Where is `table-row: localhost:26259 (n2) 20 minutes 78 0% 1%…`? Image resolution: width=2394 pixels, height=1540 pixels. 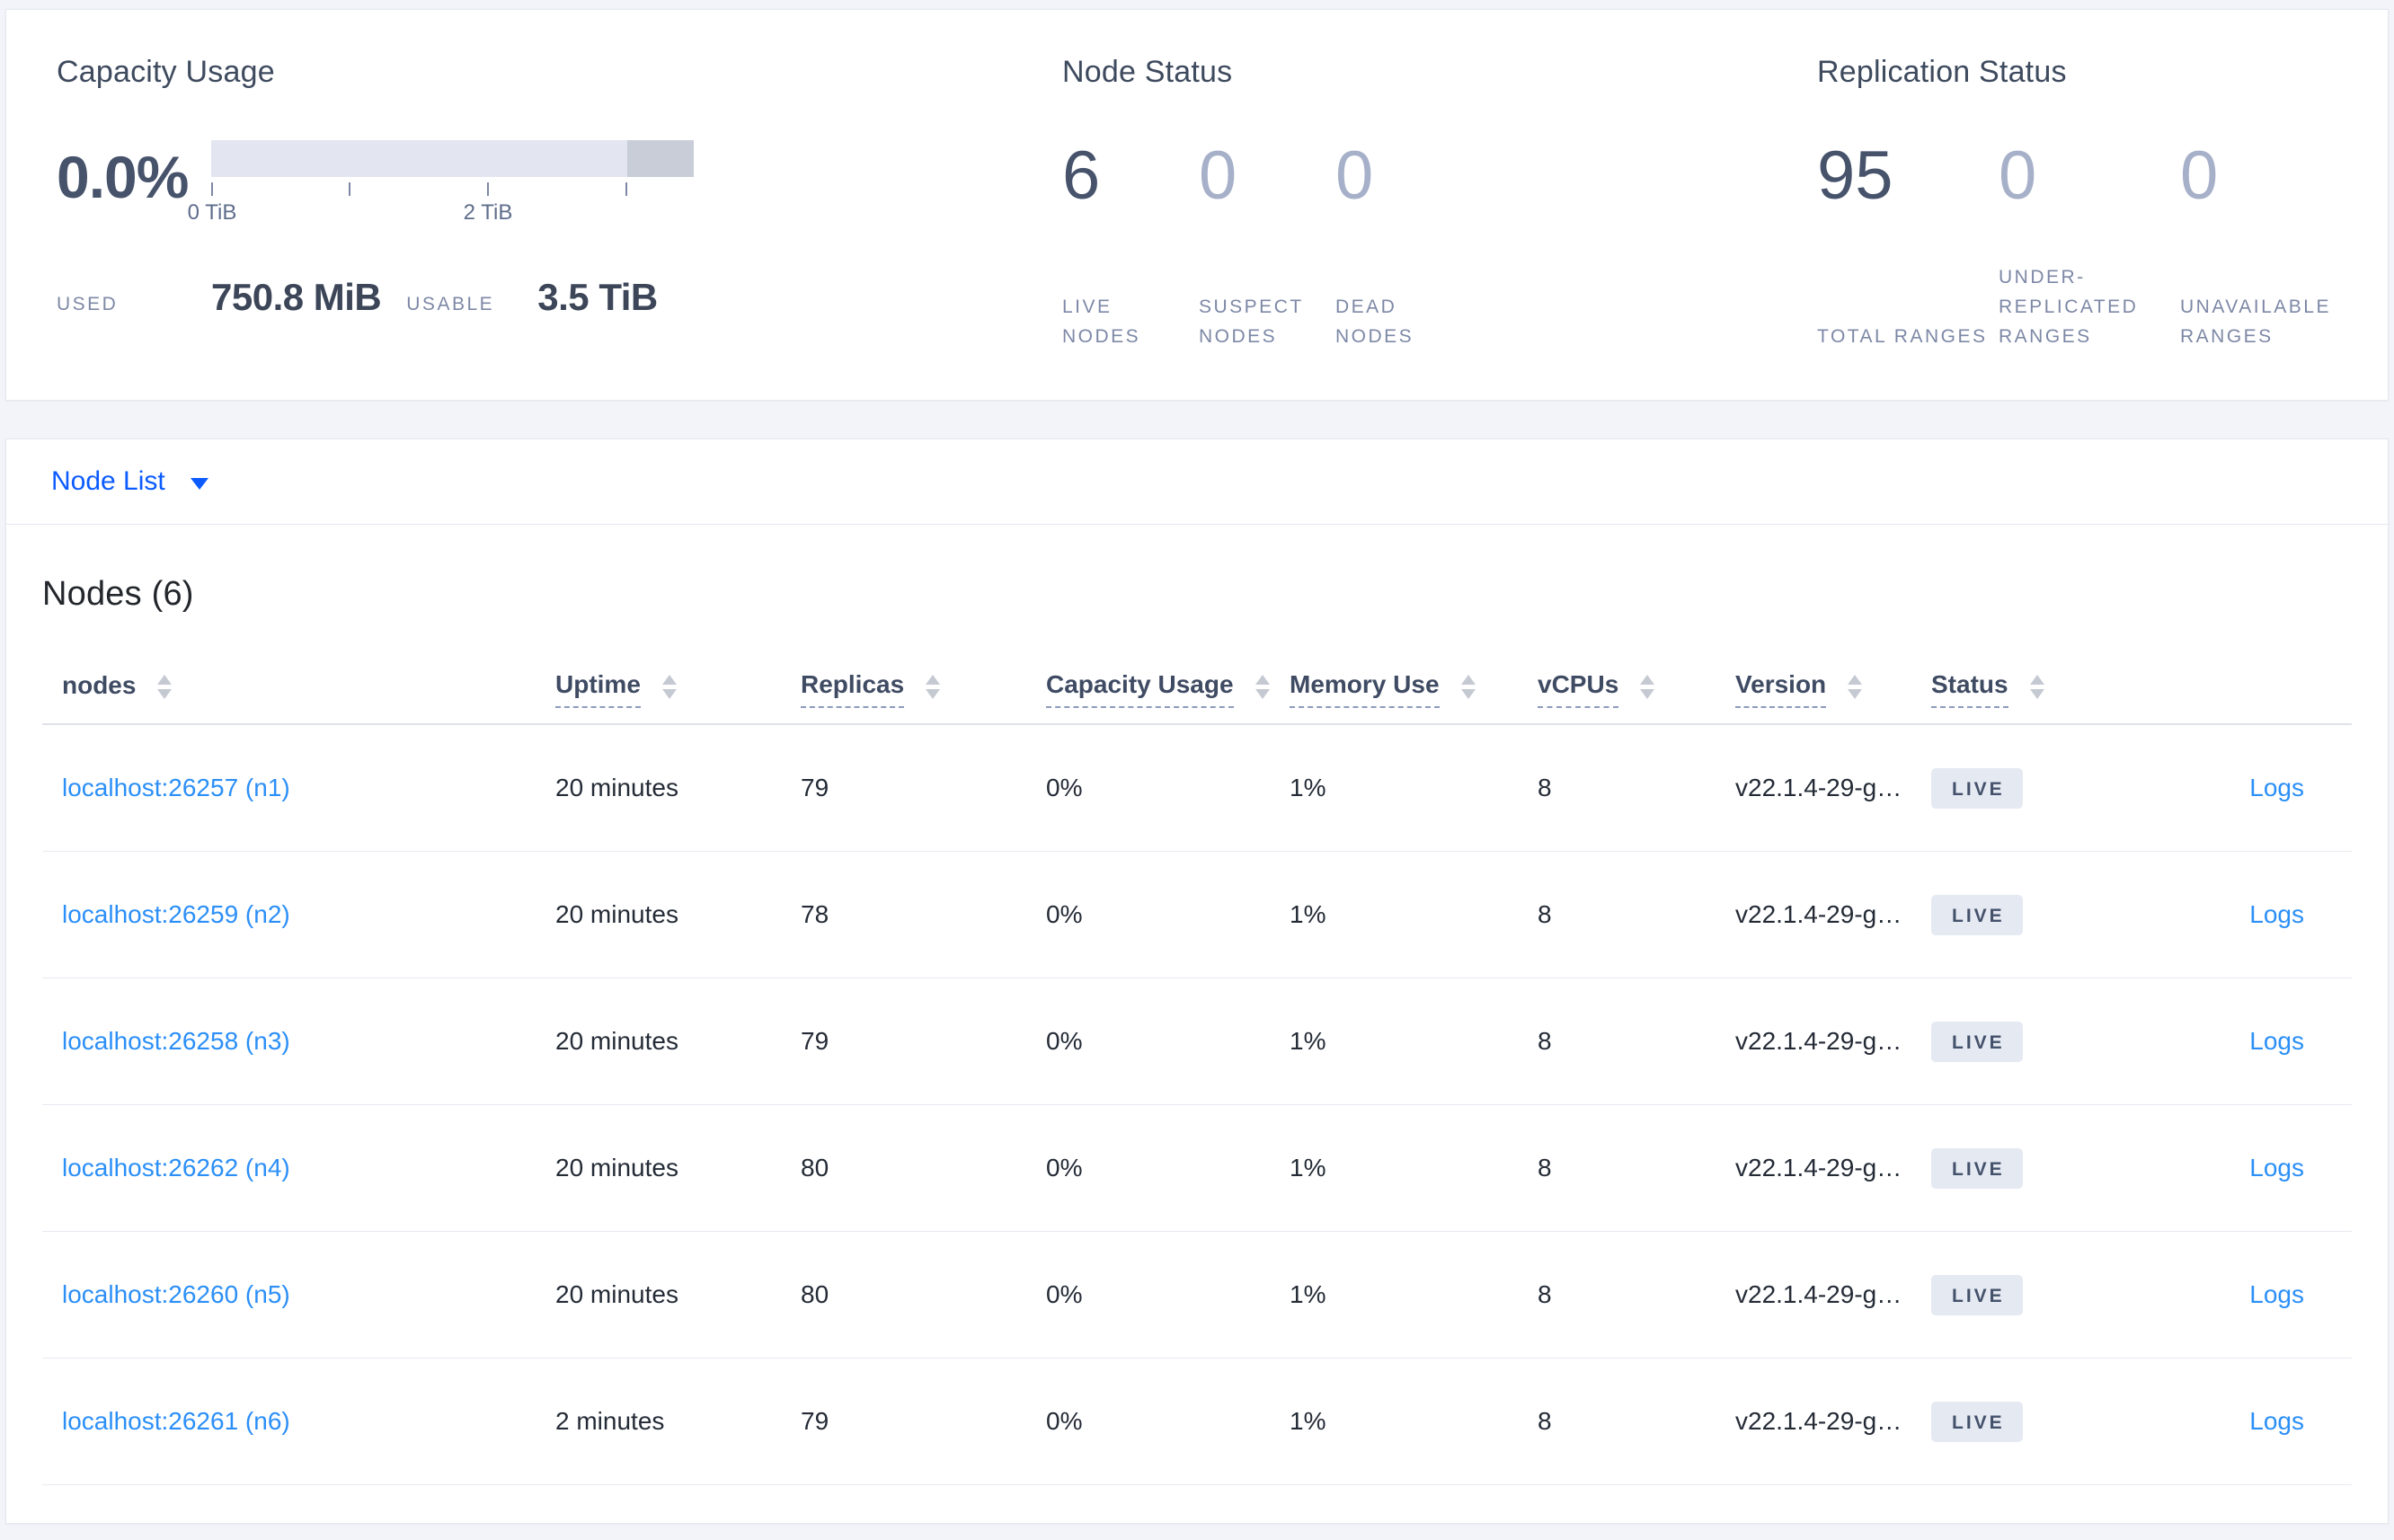
table-row: localhost:26259 (n2) 20 minutes 78 0% 1%… is located at coordinates (1197, 915).